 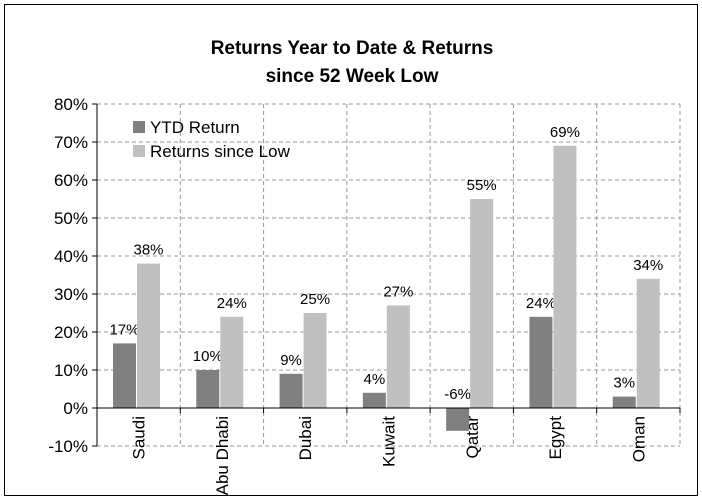 I want to click on data-label: 55%, so click(x=482, y=185).